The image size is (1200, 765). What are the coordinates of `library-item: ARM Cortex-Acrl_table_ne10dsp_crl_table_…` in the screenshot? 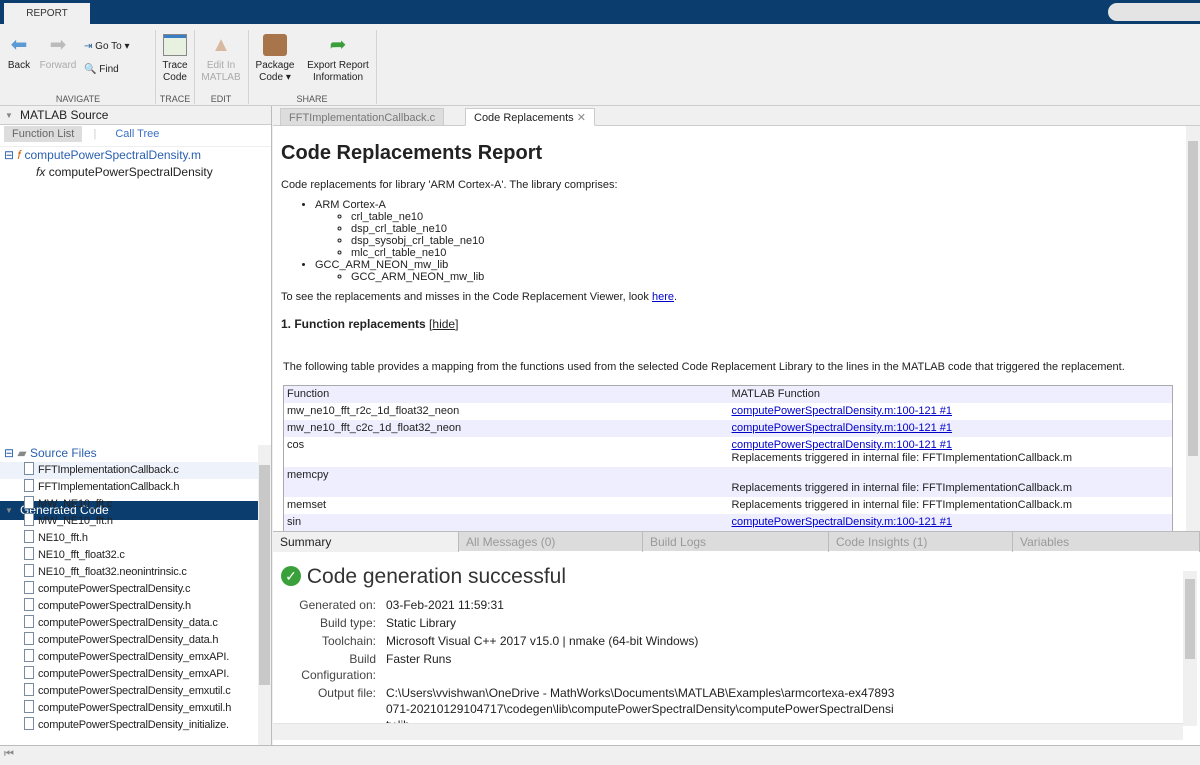 It's located at (746, 229).